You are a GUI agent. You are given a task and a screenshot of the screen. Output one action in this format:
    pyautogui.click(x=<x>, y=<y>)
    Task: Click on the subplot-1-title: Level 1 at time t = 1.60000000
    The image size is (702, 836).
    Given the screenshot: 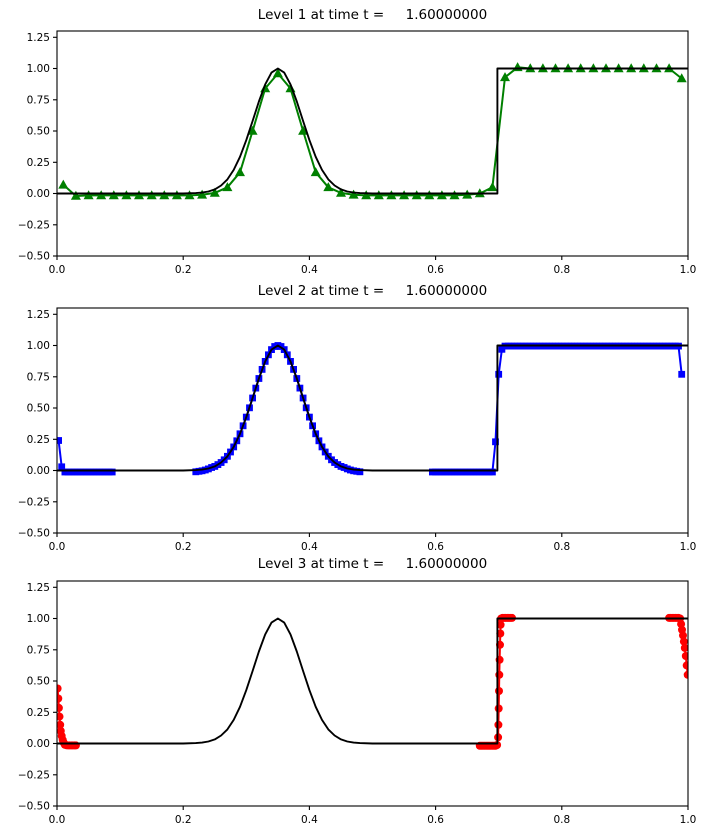 What is the action you would take?
    pyautogui.click(x=372, y=15)
    